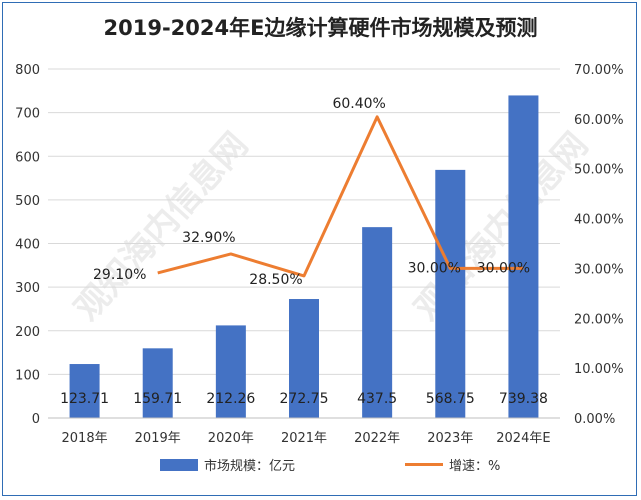 This screenshot has width=641, height=500. I want to click on legend-line: 增速：%, so click(452, 464).